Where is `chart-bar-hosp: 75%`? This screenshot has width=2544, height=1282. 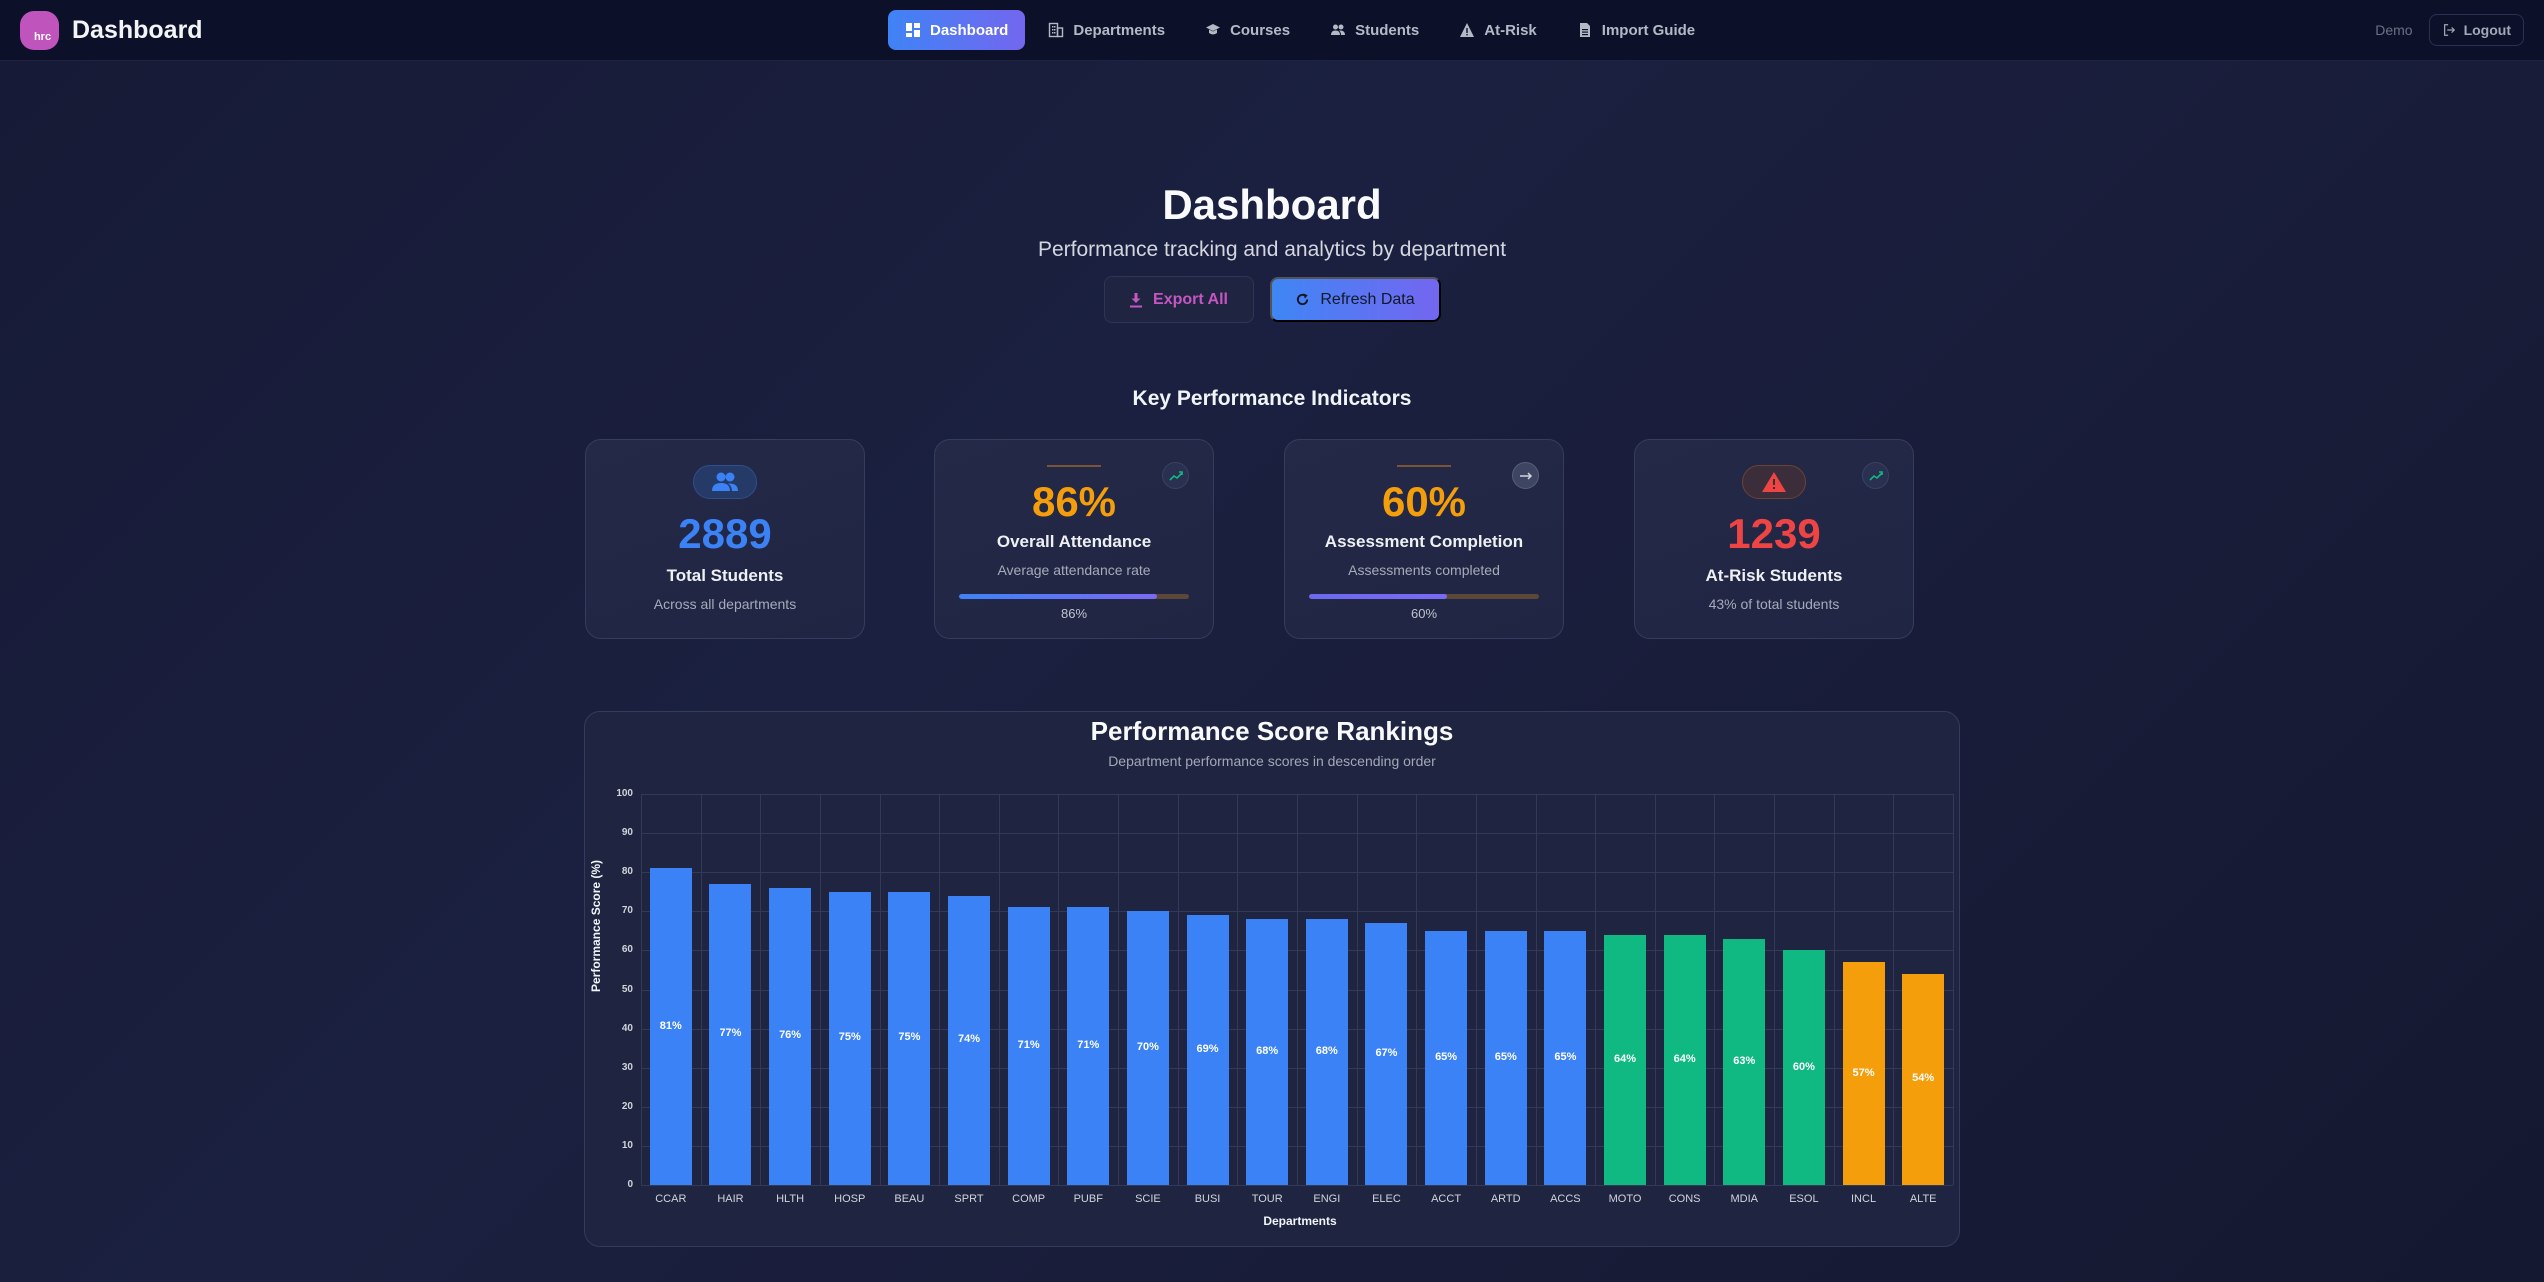
chart-bar-hosp: 75% is located at coordinates (849, 1038).